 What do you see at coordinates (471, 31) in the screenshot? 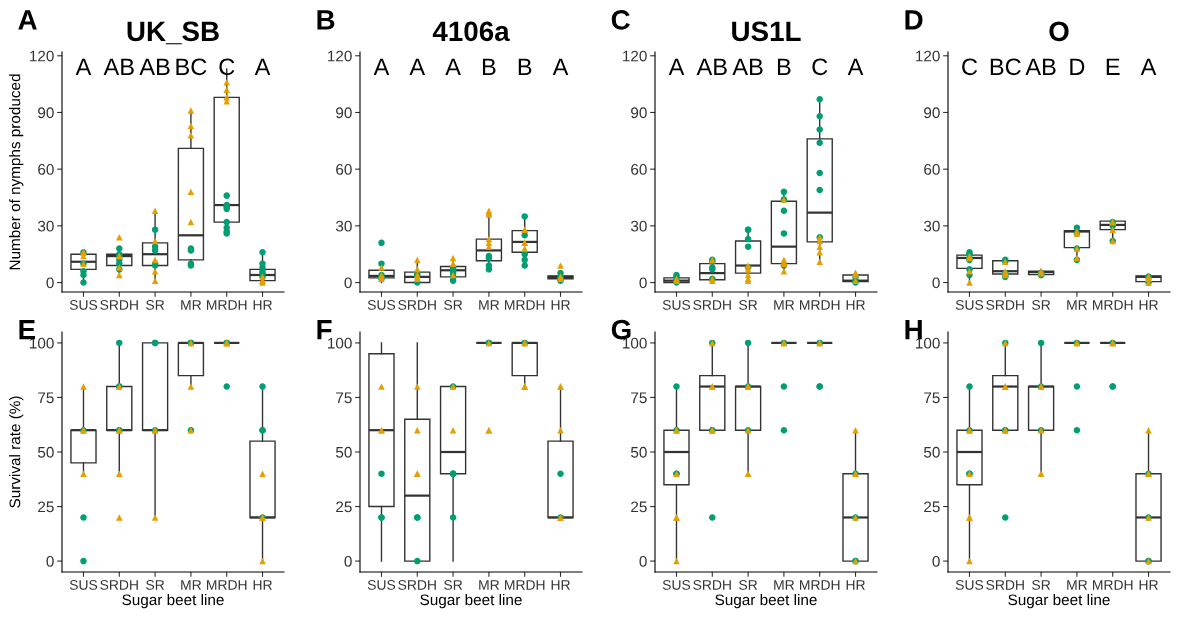
I see `chart-title: 4106a` at bounding box center [471, 31].